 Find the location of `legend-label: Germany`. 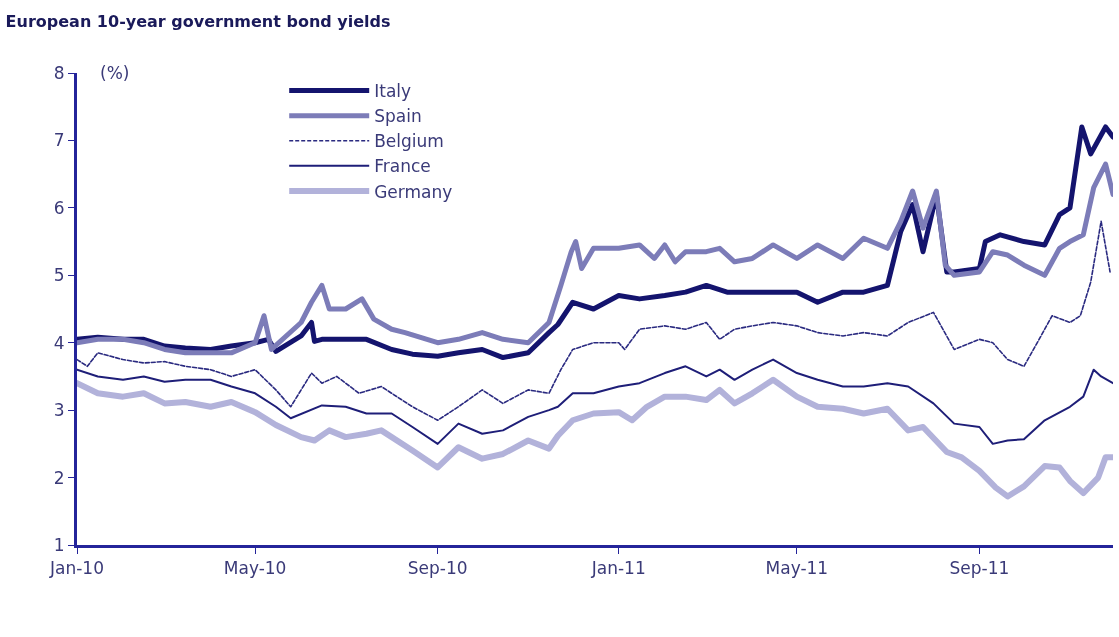

legend-label: Germany is located at coordinates (413, 191).